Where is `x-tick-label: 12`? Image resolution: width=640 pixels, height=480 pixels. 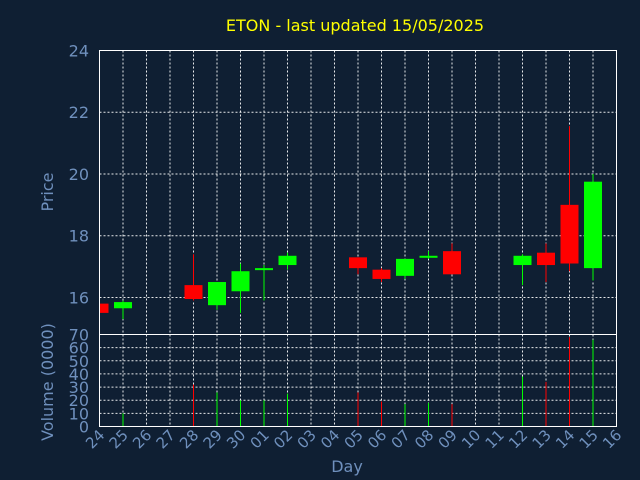 x-tick-label: 12 is located at coordinates (518, 439).